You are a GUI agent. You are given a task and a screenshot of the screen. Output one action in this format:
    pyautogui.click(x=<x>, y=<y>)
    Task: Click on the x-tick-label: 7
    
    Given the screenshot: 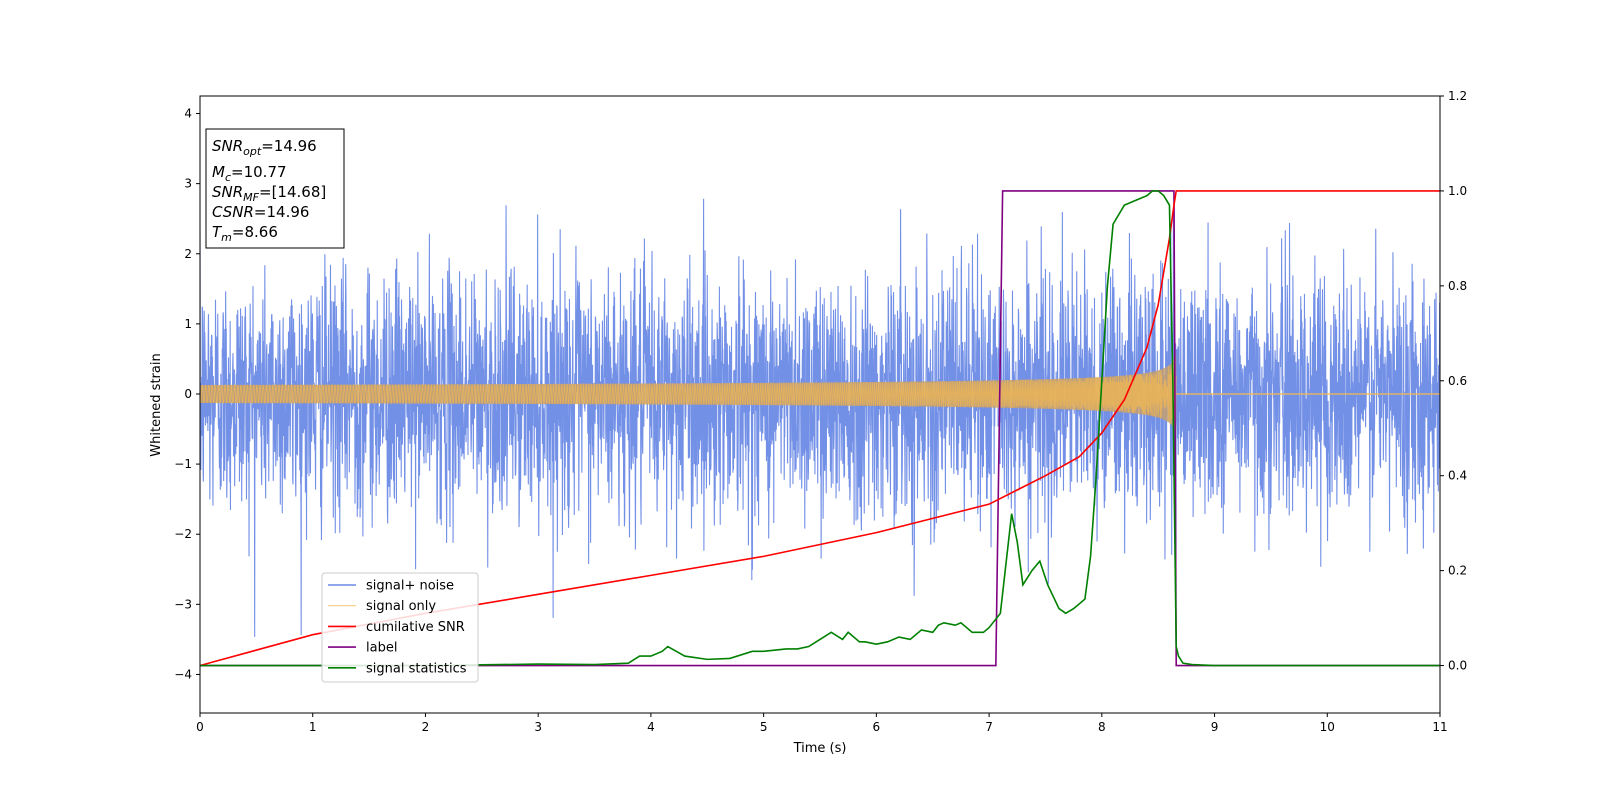 What is the action you would take?
    pyautogui.click(x=989, y=727)
    